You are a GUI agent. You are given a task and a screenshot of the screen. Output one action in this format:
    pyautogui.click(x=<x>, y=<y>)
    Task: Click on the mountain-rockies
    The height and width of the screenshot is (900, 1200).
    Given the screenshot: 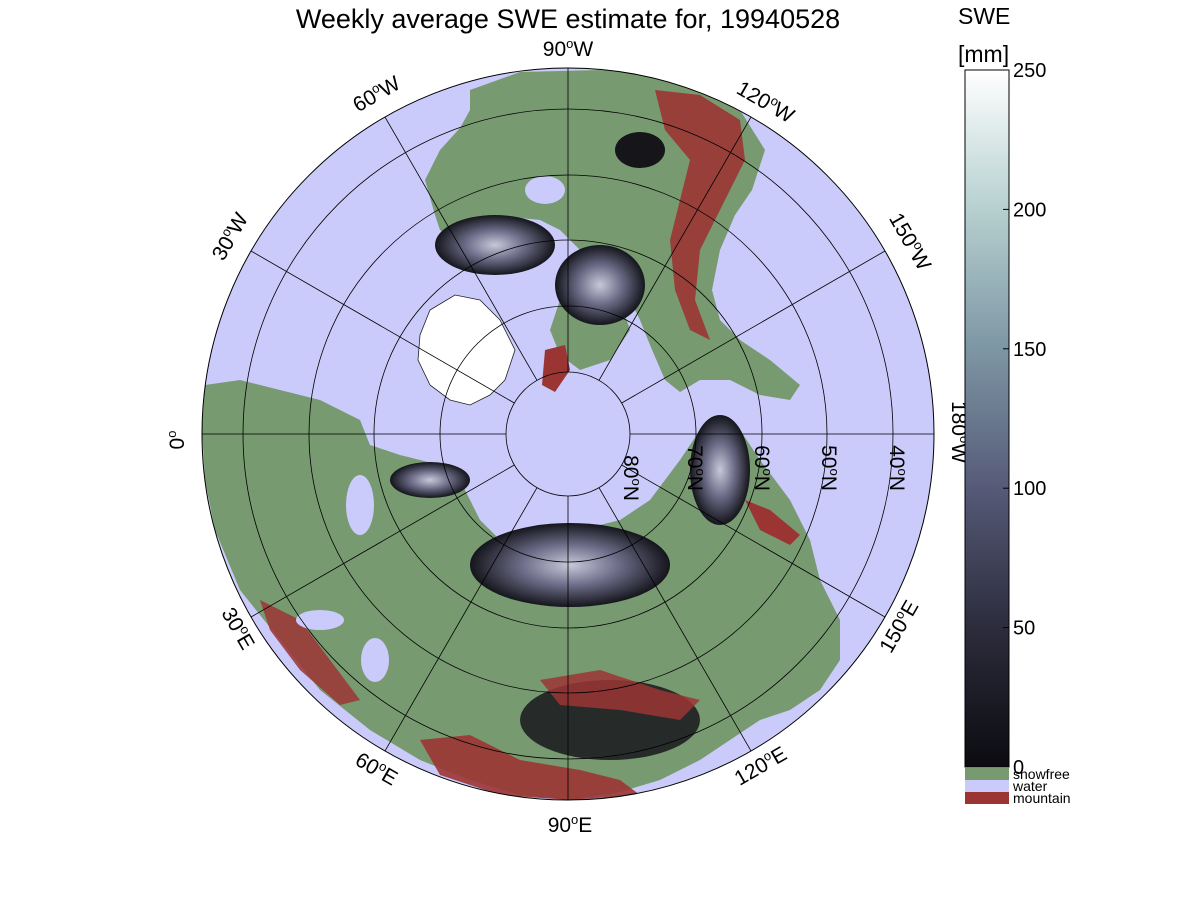 What is the action you would take?
    pyautogui.click(x=700, y=215)
    